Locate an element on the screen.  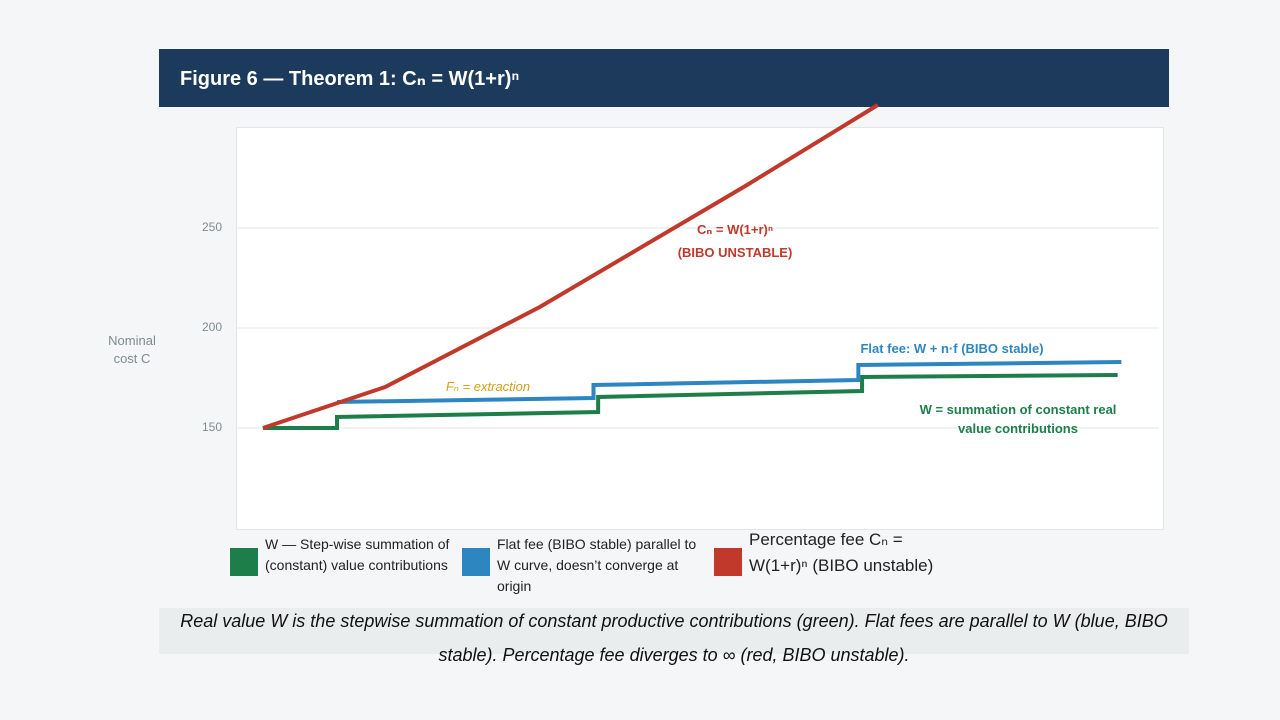
y-axis-label: Nominal cost C is located at coordinates (132, 349).